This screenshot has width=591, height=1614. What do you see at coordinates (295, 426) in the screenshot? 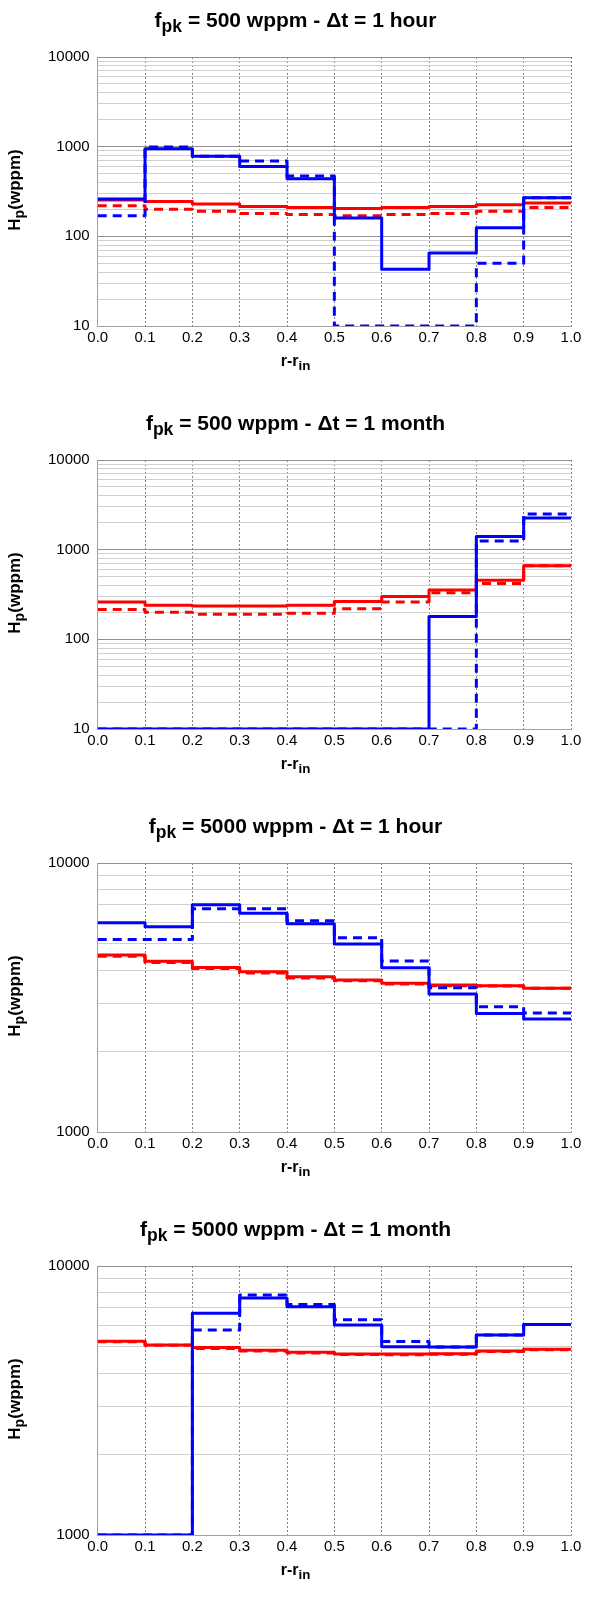
I see `chart-title: f$_{pk}$ = 500 wppm - Δt = 1 month` at bounding box center [295, 426].